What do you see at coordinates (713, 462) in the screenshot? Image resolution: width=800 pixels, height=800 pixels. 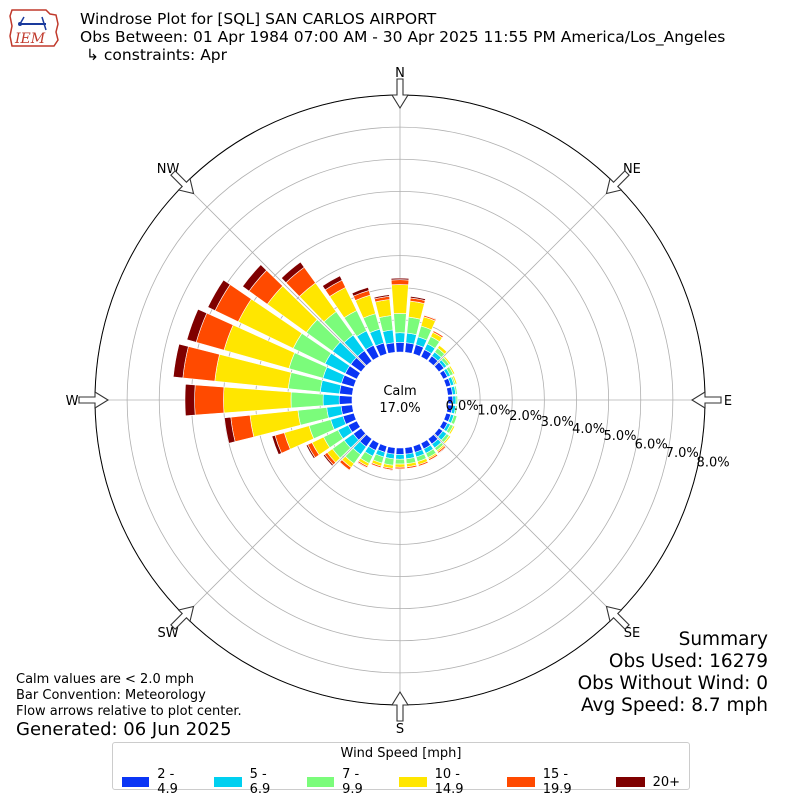 I see `radial-tick-label: 8.0%` at bounding box center [713, 462].